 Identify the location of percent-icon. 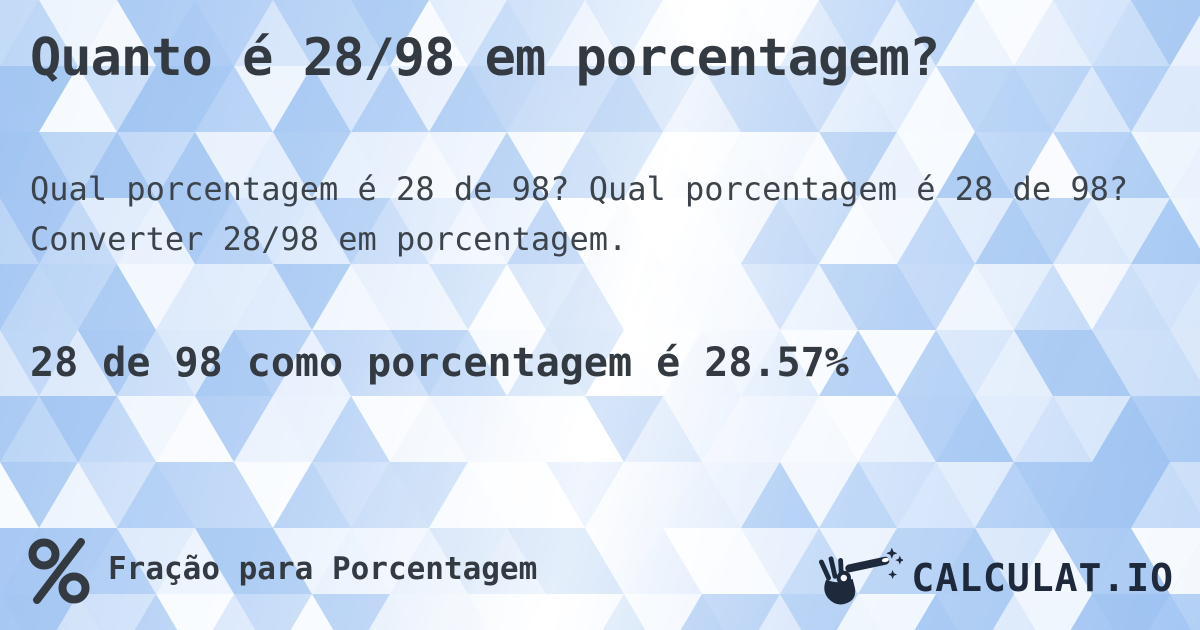
(59, 571).